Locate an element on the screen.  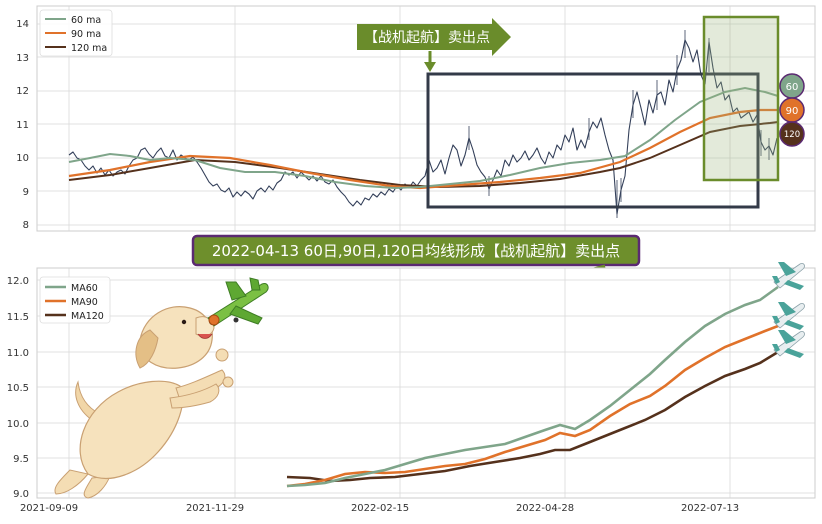
ma90-series is located at coordinates (423, 149).